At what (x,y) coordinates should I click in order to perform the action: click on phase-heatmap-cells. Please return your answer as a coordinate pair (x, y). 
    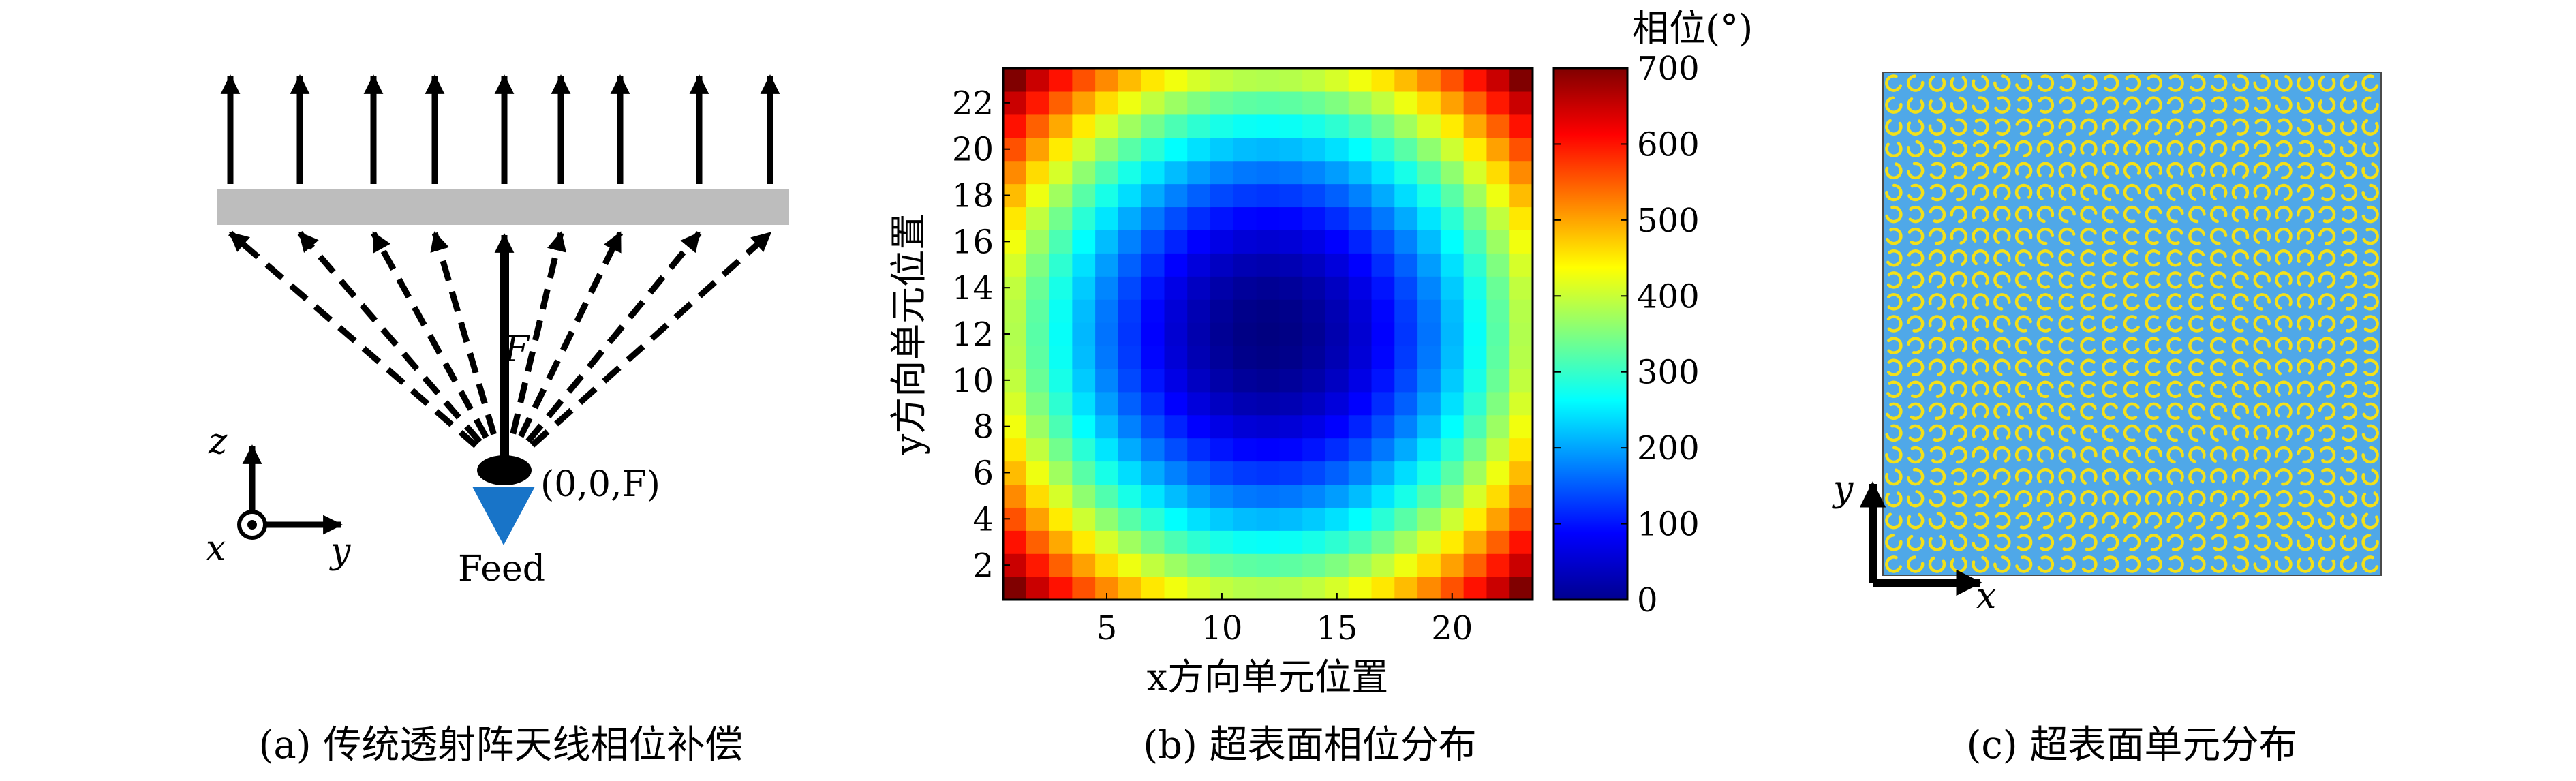
    Looking at the image, I should click on (1268, 334).